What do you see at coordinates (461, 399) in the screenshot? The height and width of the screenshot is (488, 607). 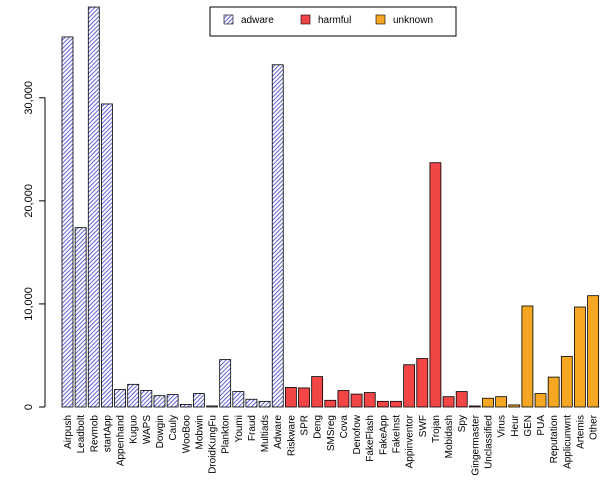 I see `bar-spy` at bounding box center [461, 399].